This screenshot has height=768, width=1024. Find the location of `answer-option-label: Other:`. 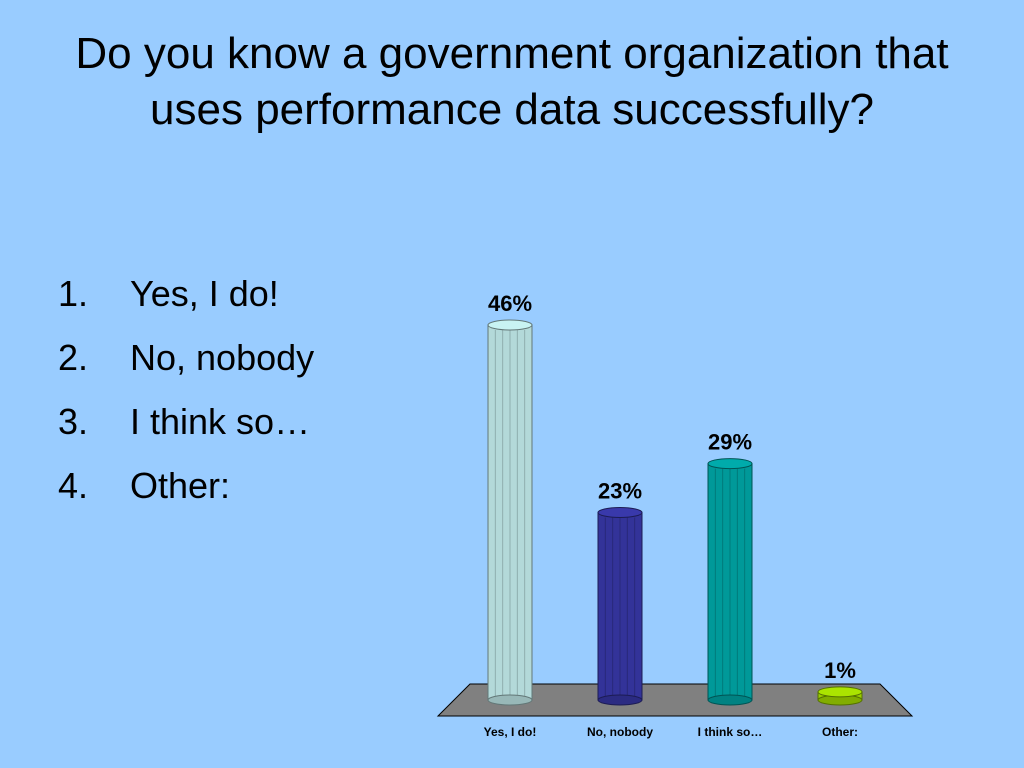

answer-option-label: Other: is located at coordinates (180, 485).